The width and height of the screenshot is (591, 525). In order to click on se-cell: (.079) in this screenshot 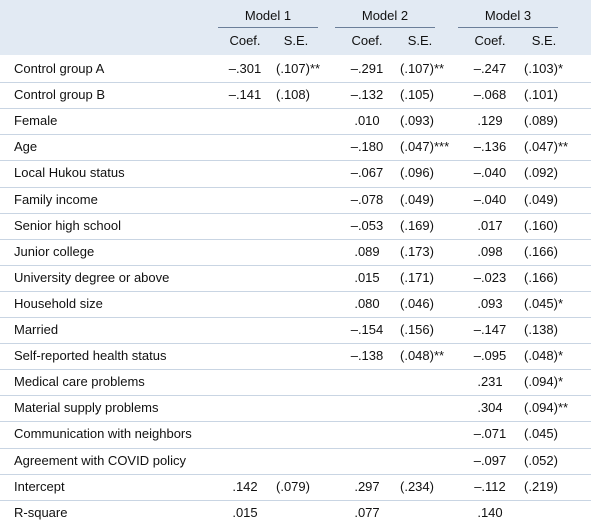, I will do `click(293, 486)`.